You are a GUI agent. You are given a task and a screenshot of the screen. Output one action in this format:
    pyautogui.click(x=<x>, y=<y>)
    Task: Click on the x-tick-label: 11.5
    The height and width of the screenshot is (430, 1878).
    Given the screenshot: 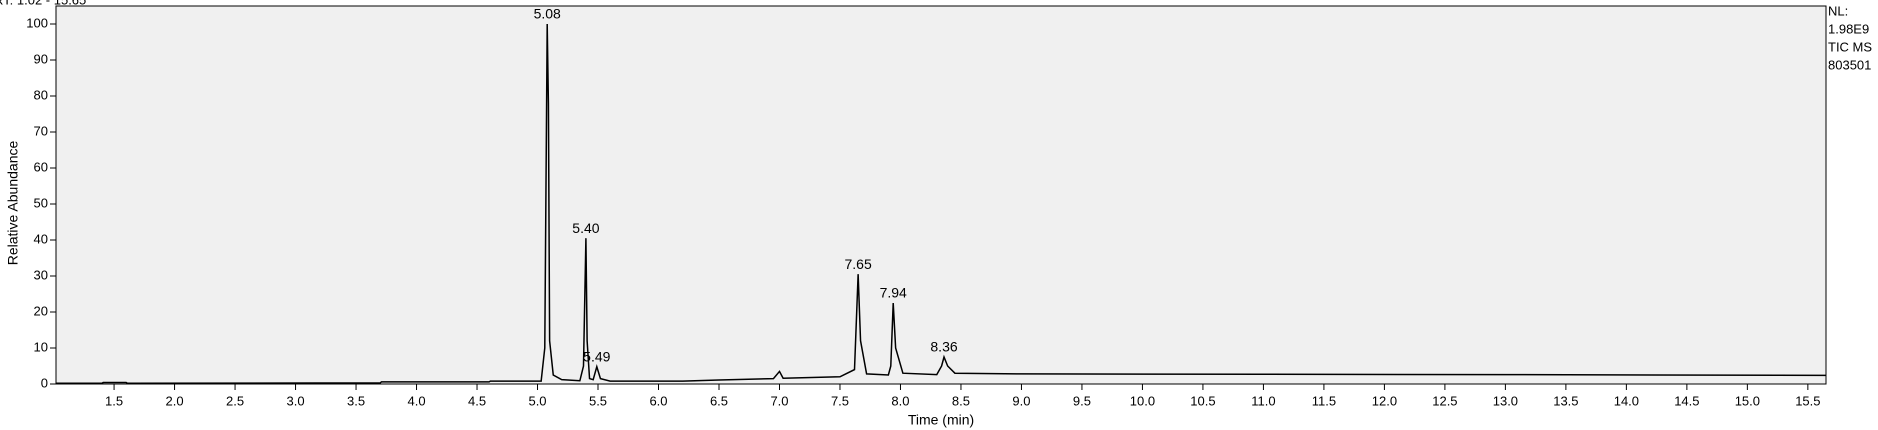 What is the action you would take?
    pyautogui.click(x=1324, y=400)
    